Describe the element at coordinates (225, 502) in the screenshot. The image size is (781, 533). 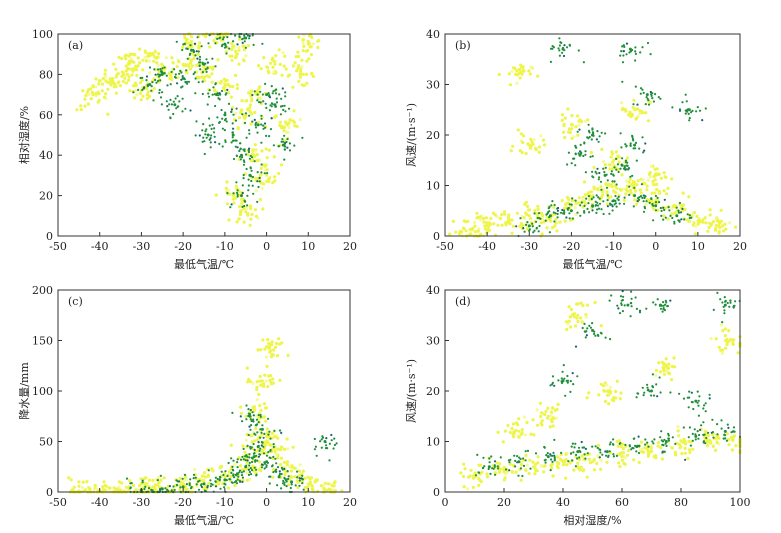
I see `x-tick-label: -10` at that location.